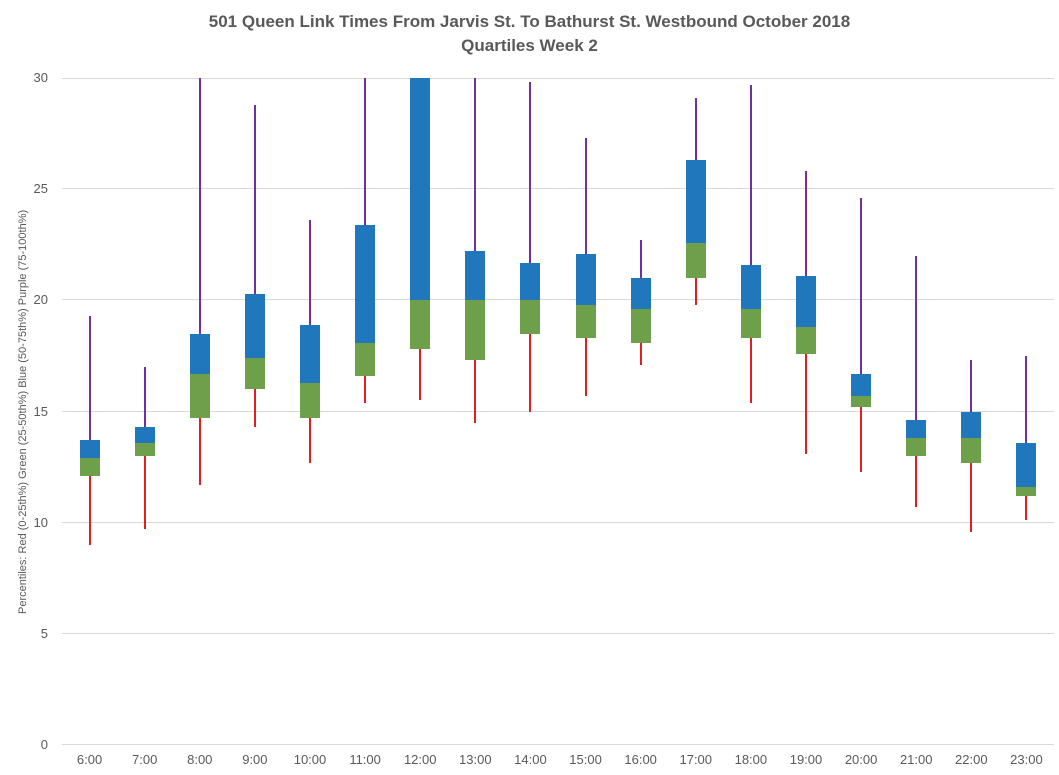 The height and width of the screenshot is (775, 1059). I want to click on x-tick-label: 9:00, so click(255, 759).